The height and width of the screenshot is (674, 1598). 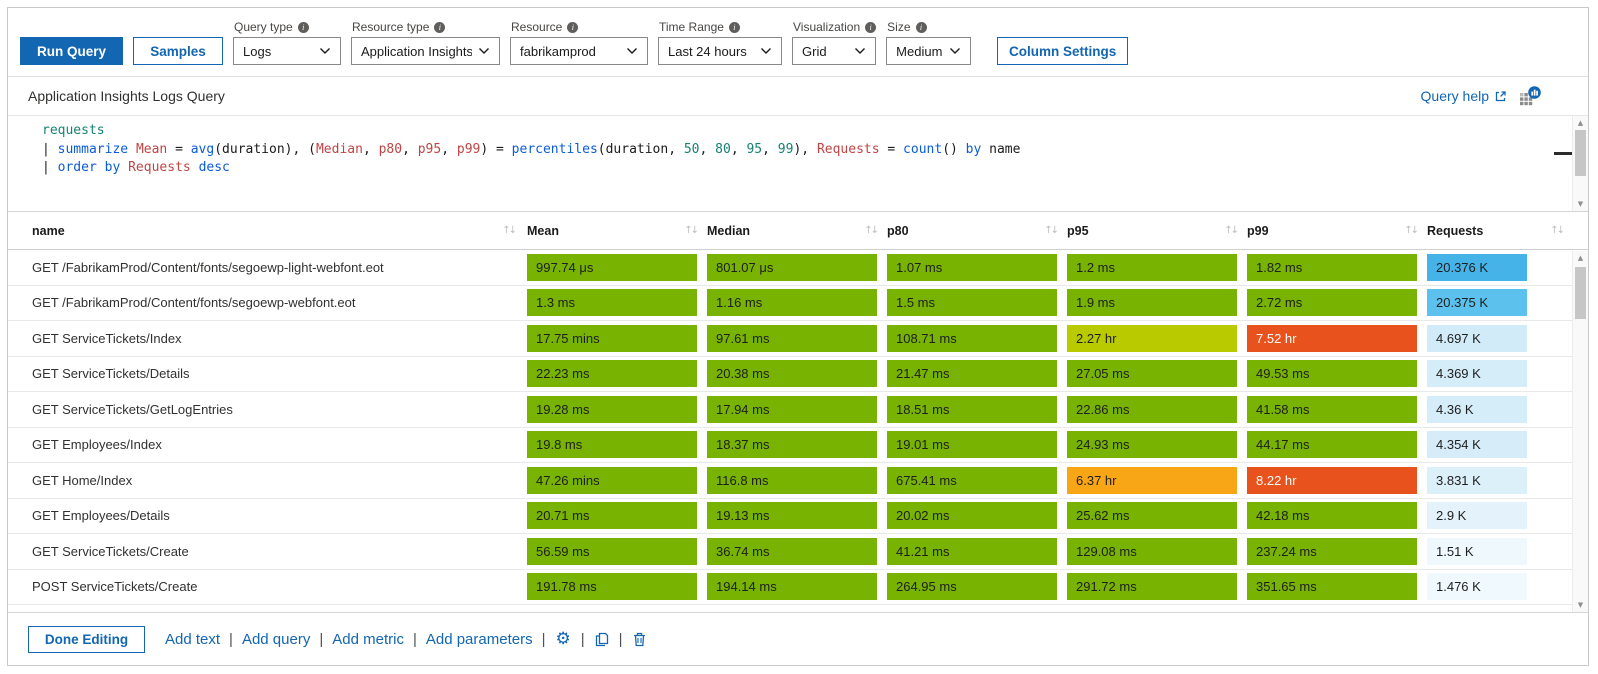 What do you see at coordinates (792, 480) in the screenshot?
I see `heatmap-value-cell: 116.8 ms` at bounding box center [792, 480].